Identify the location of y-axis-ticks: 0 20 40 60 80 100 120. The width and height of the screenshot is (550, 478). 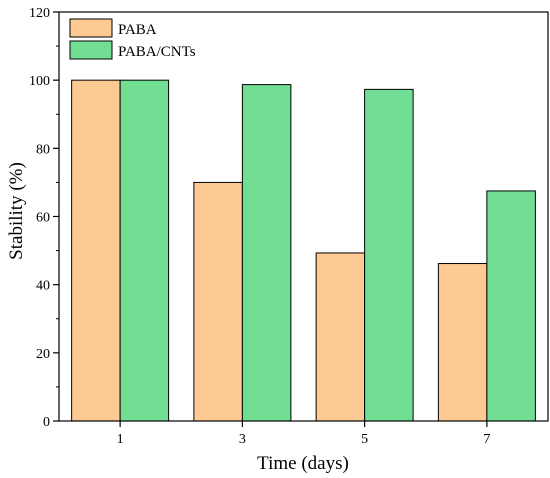
(44, 218).